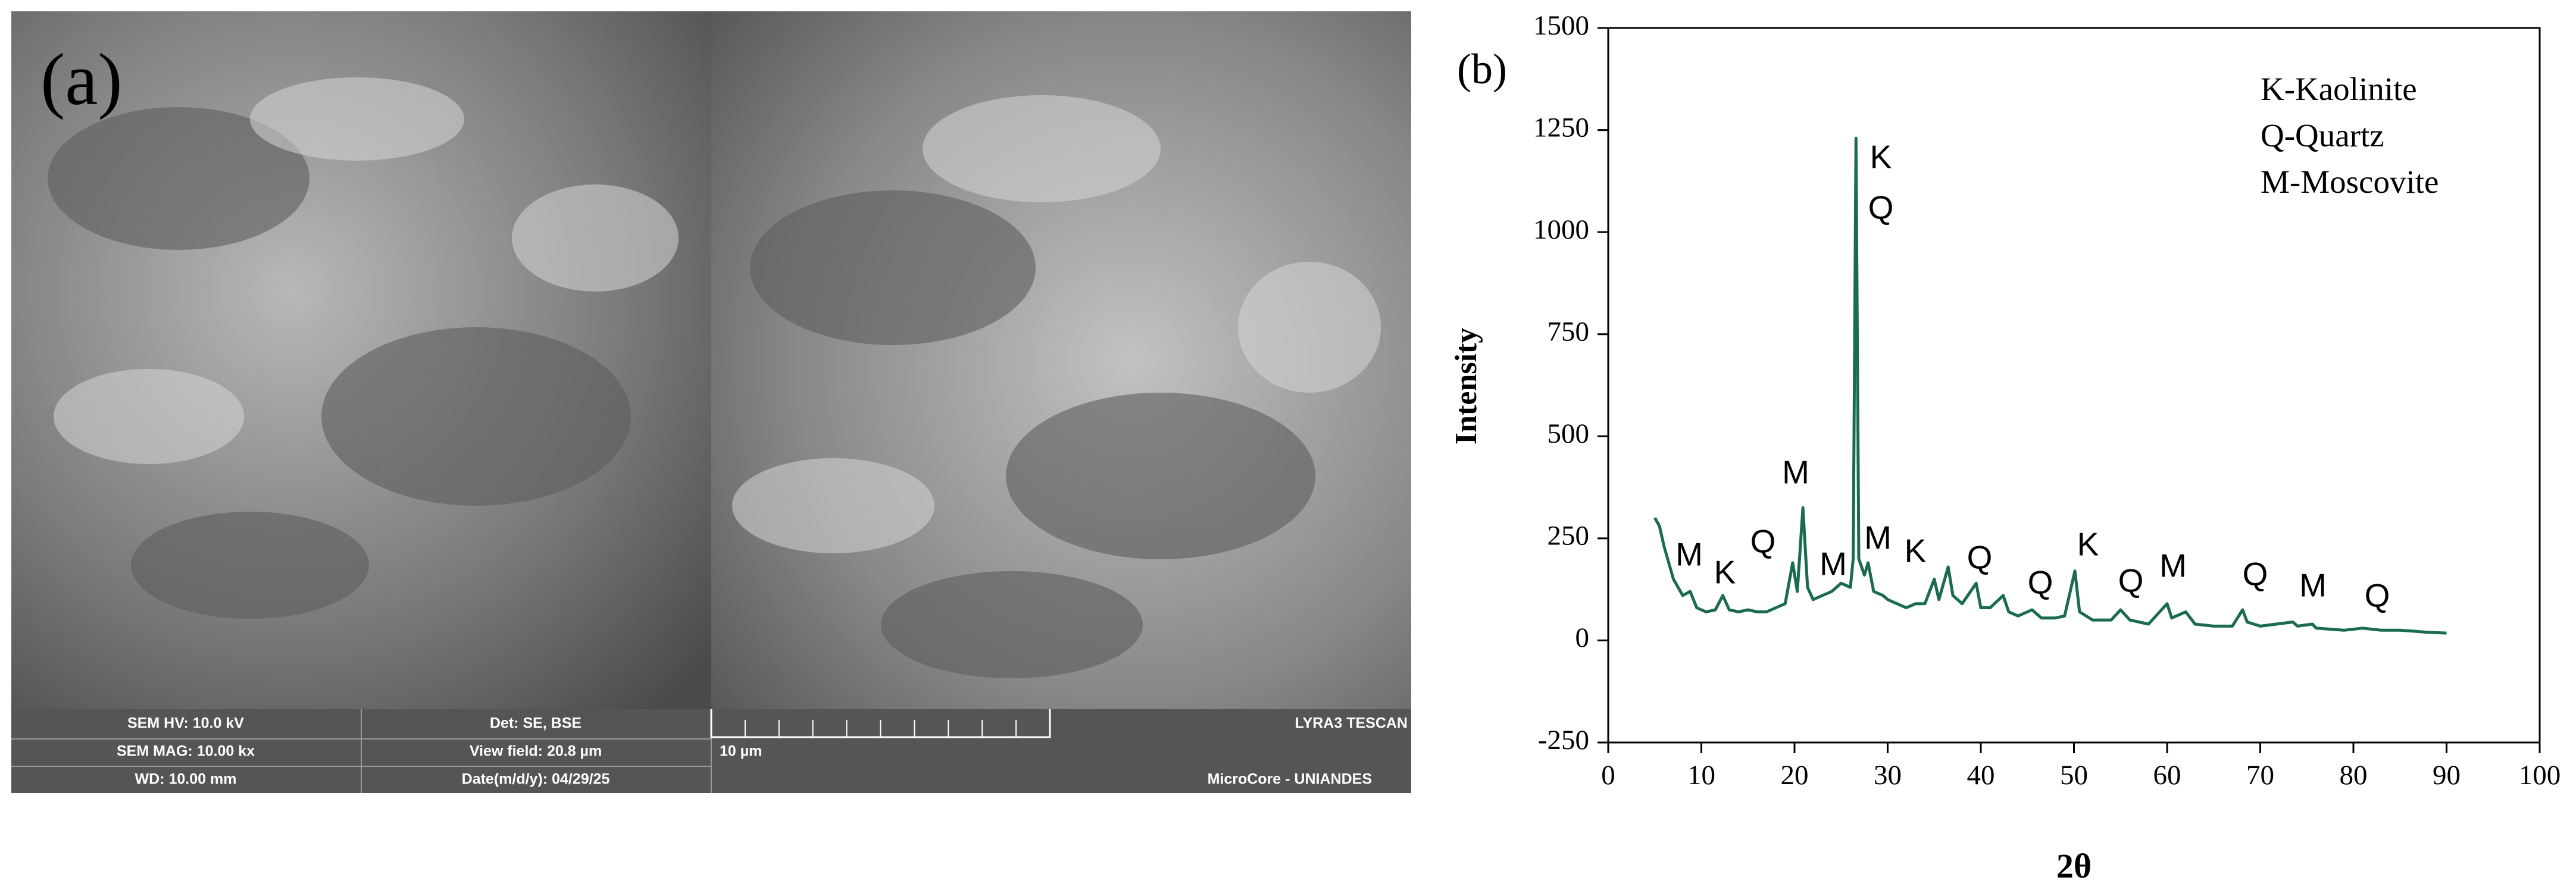 This screenshot has width=2576, height=896. What do you see at coordinates (186, 751) in the screenshot?
I see `info-text: SEM MAG: 10.00 kx` at bounding box center [186, 751].